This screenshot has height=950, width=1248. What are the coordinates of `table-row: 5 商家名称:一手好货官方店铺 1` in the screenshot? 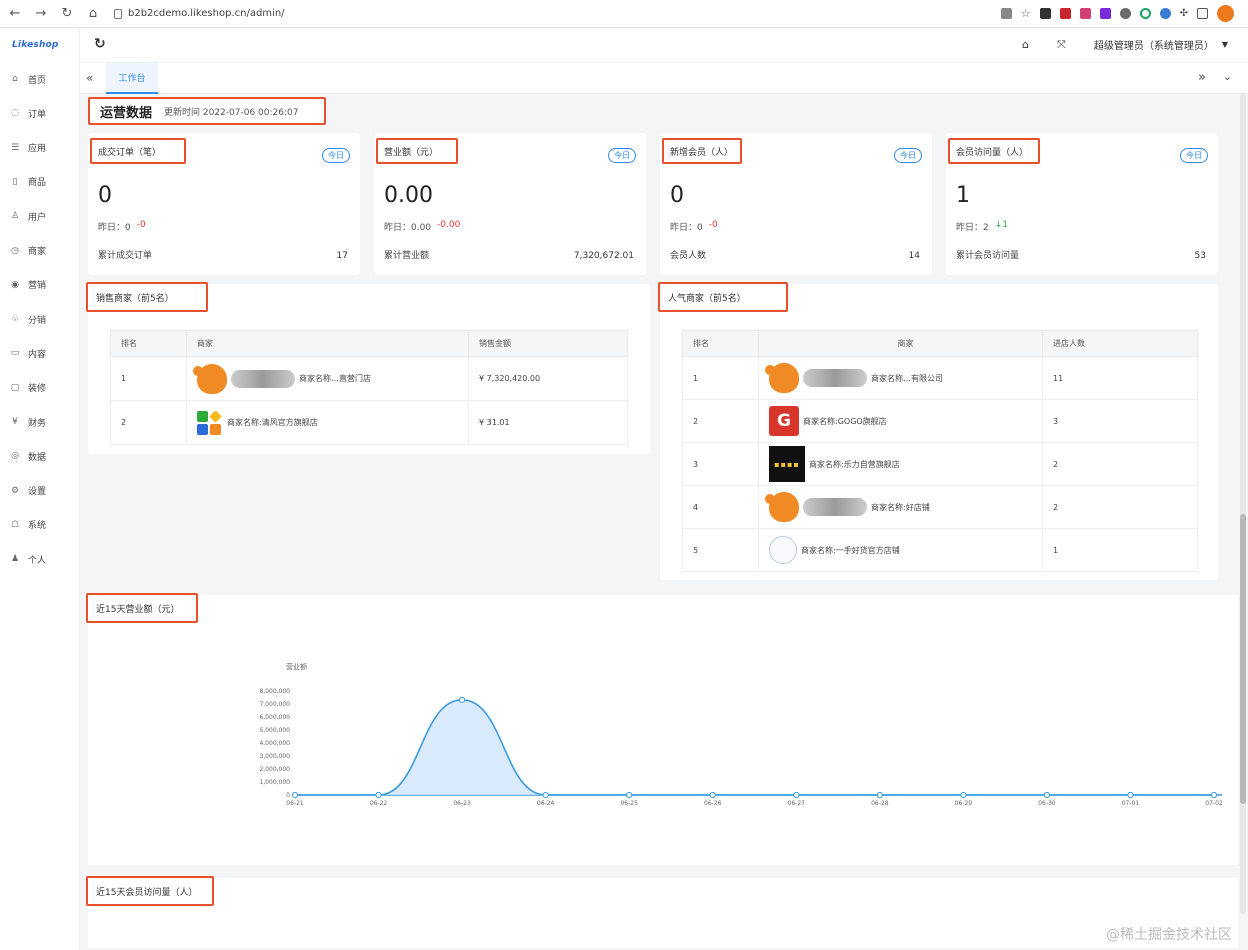 It's located at (940, 550).